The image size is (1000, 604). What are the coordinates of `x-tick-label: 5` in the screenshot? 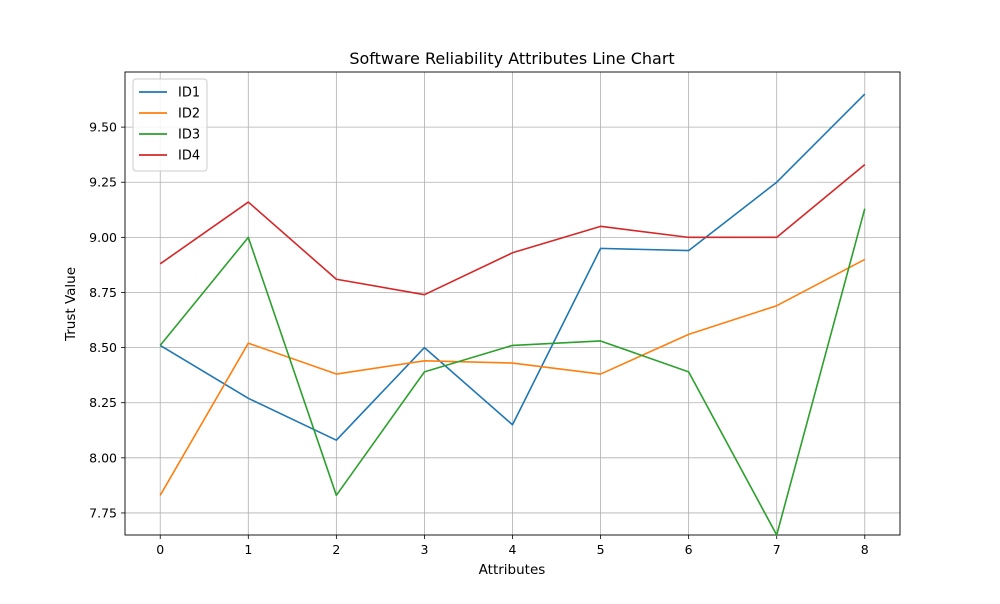 It's located at (601, 549).